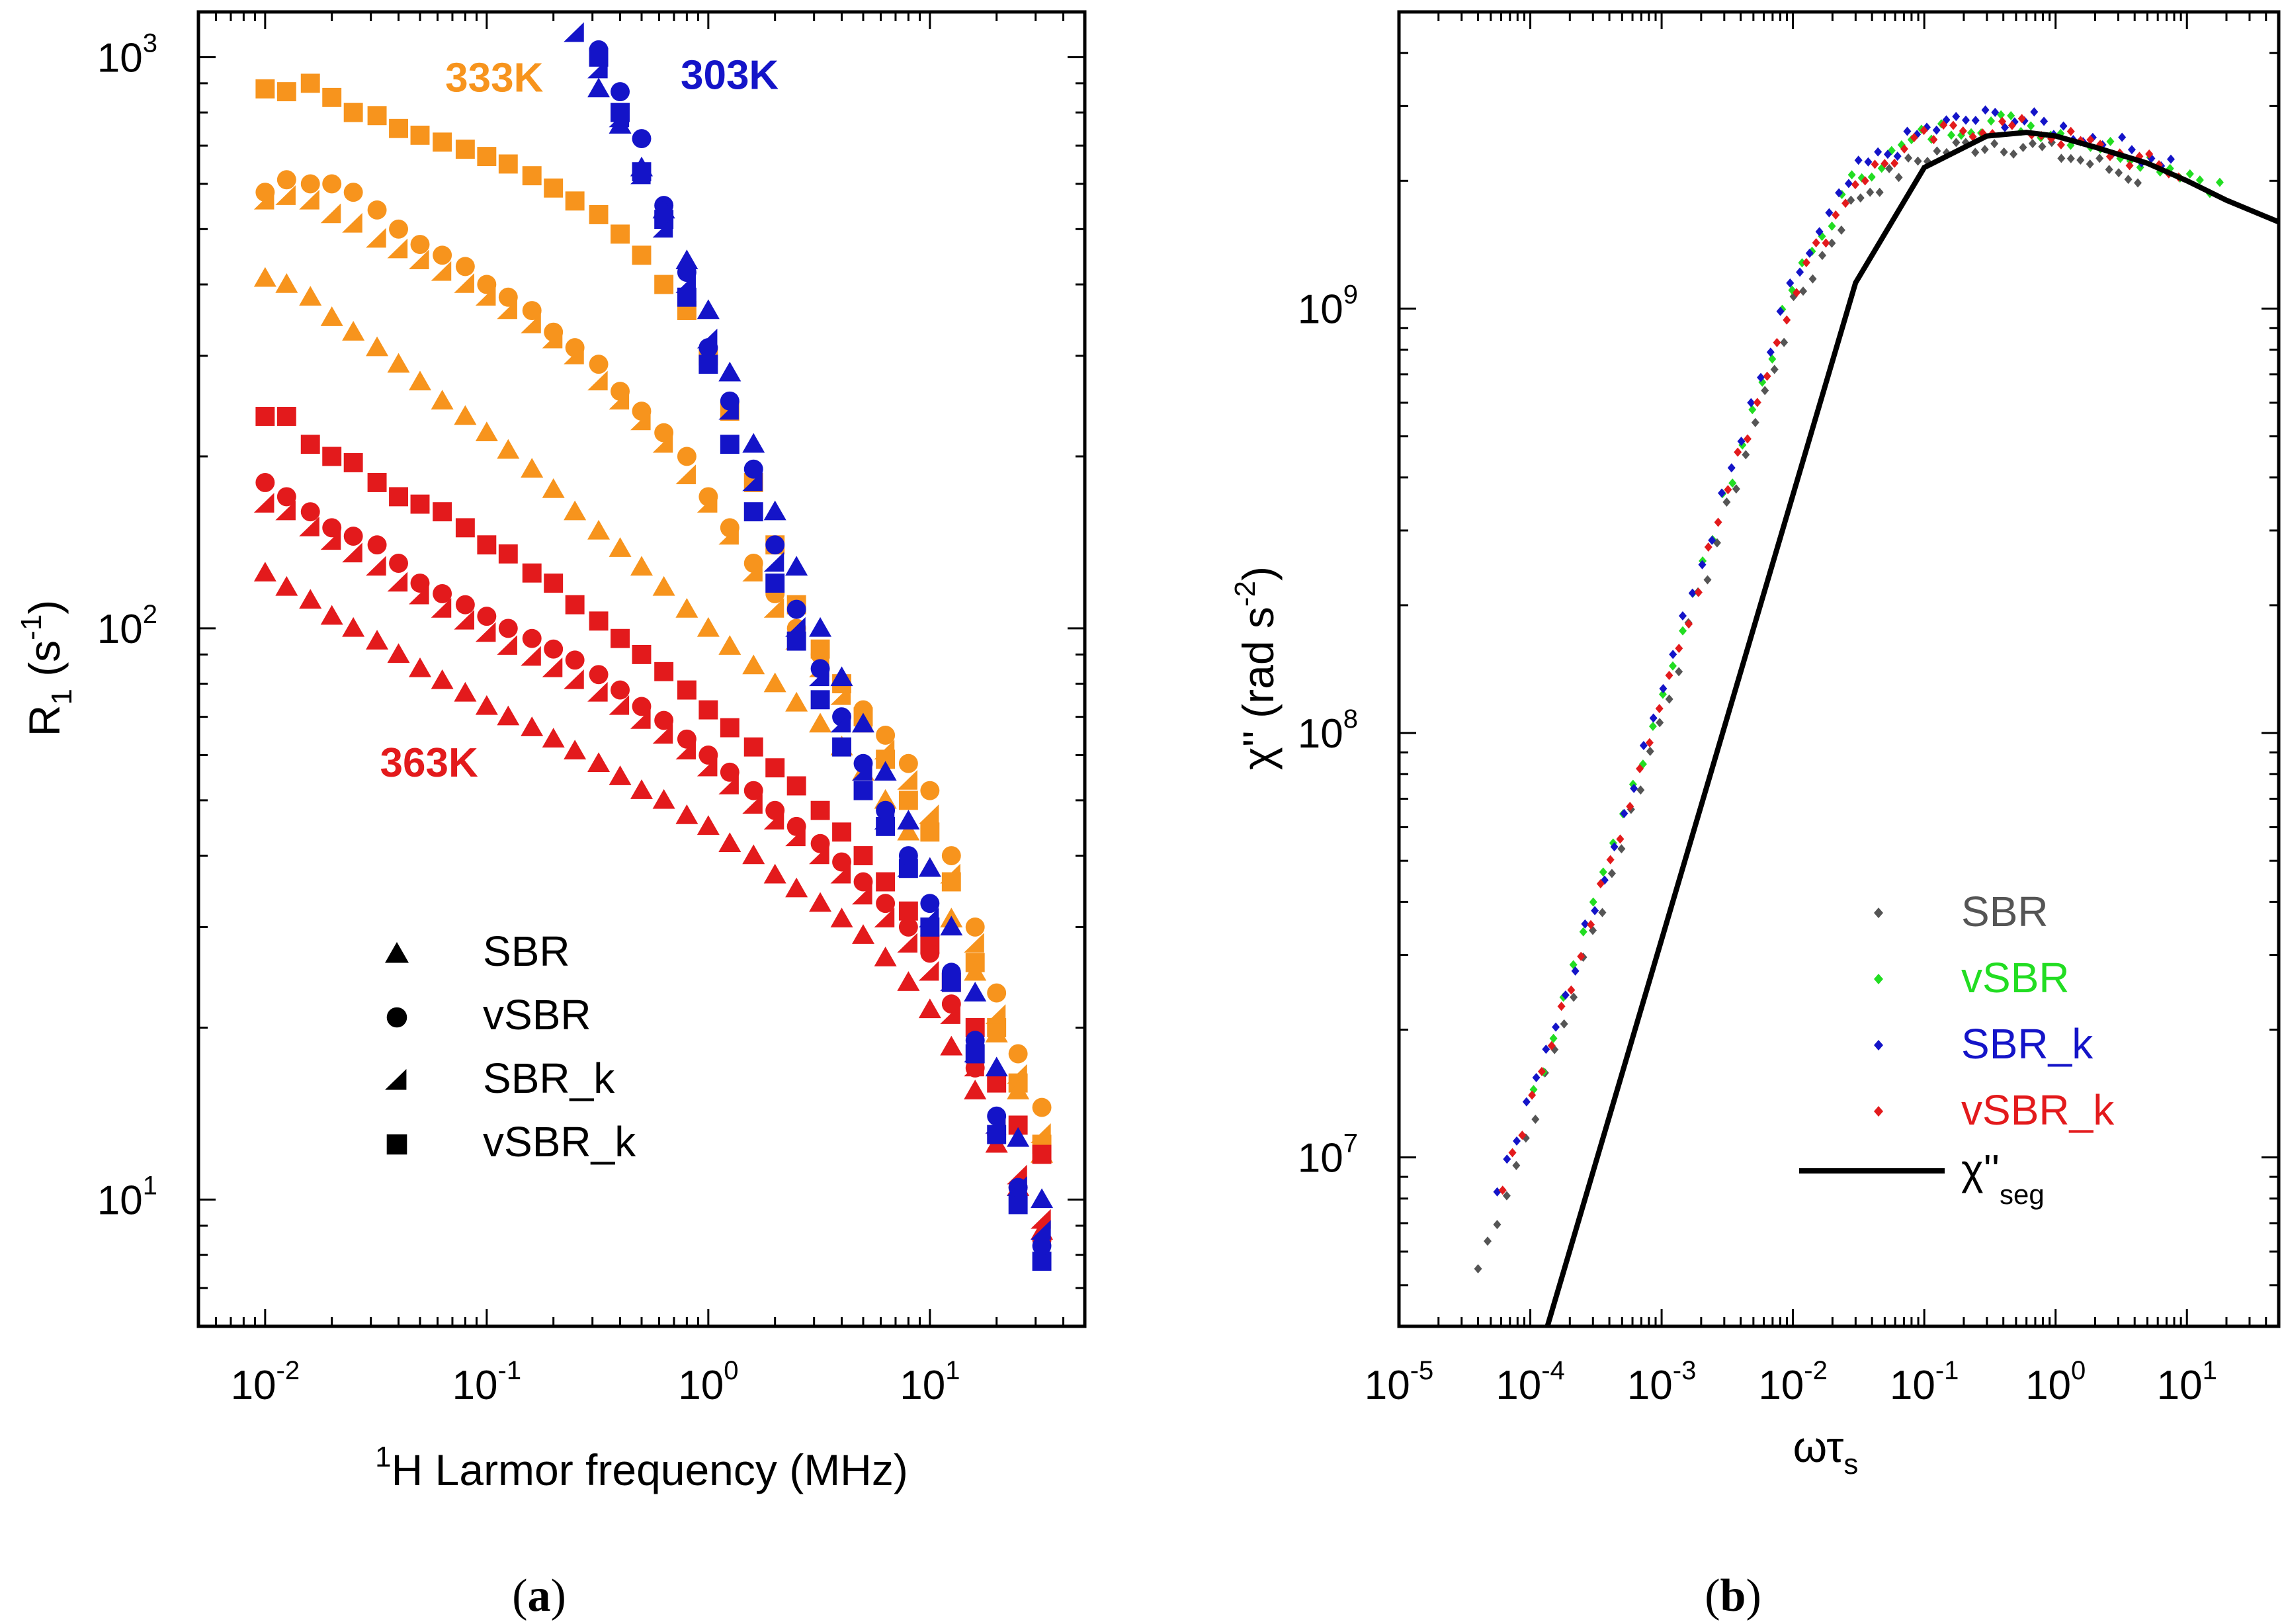  What do you see at coordinates (265, 1382) in the screenshot?
I see `panel-a-x-tick-label: 10⁻²` at bounding box center [265, 1382].